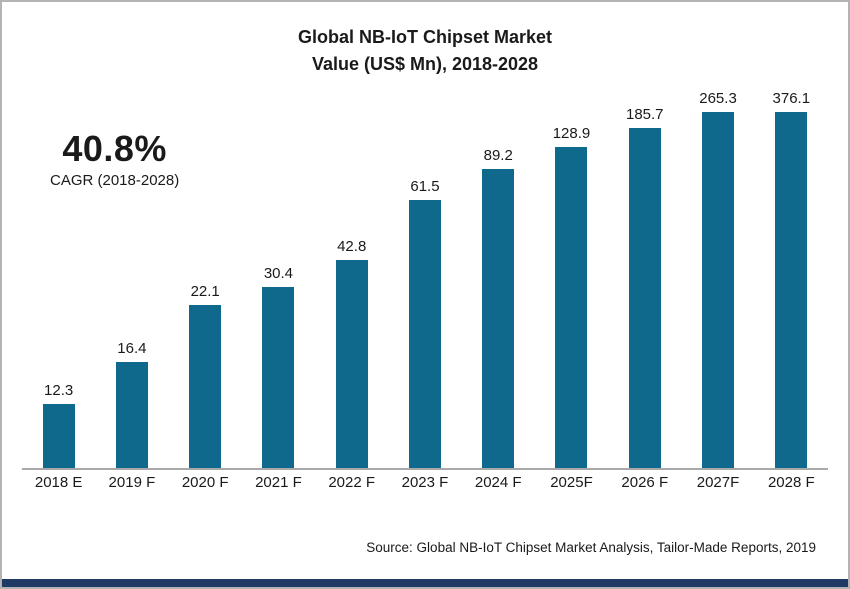 This screenshot has height=589, width=850. Describe the element at coordinates (425, 64) in the screenshot. I see `chart-title-line2: Value (US$ Mn), 2018-2028` at that location.